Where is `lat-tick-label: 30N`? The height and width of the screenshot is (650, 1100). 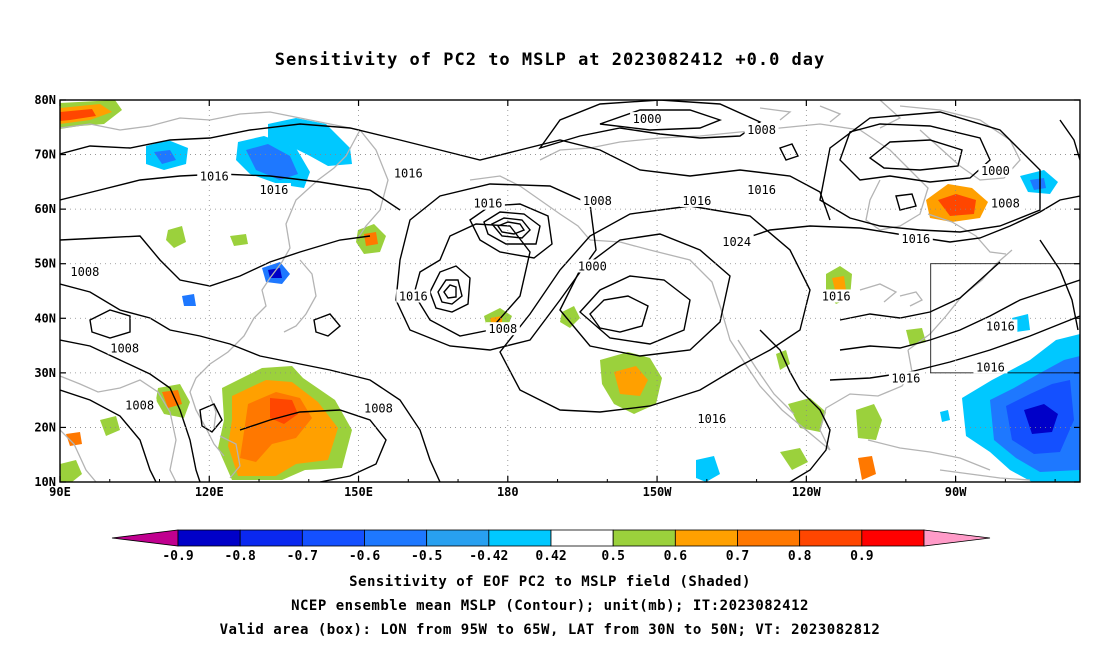
lat-tick-label: 30N is located at coordinates (45, 373).